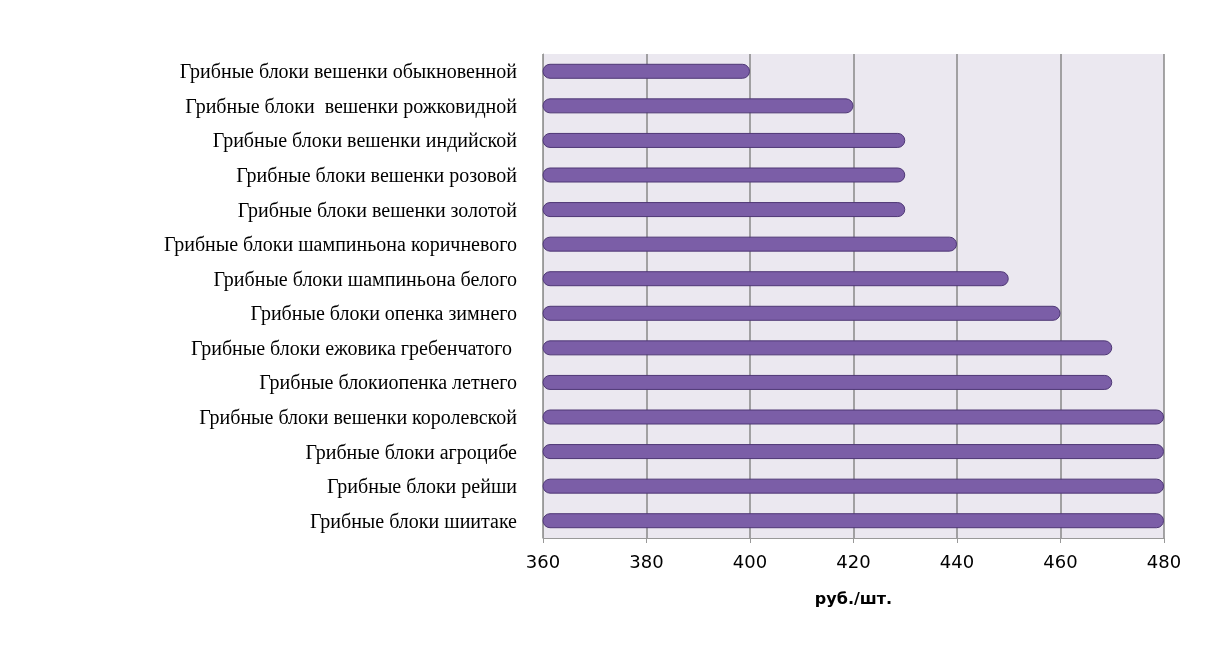 The image size is (1222, 652). I want to click on x-tick-label: 420, so click(853, 561).